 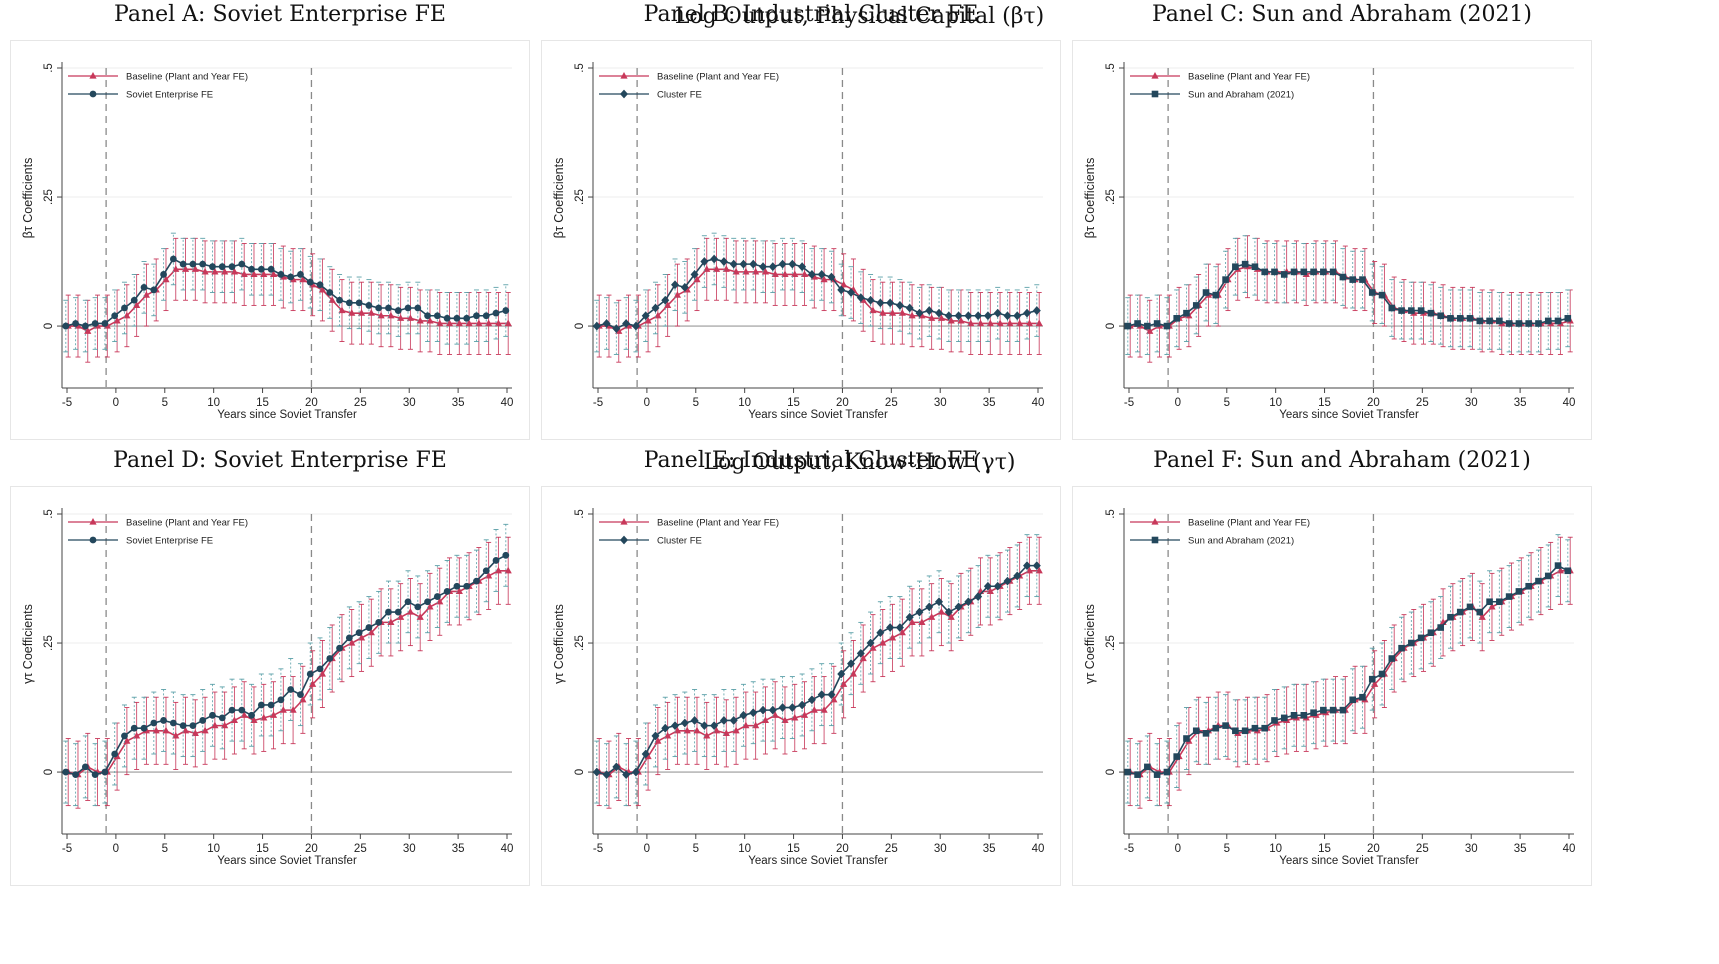 I want to click on legend-marker-shape, so click(x=93, y=94).